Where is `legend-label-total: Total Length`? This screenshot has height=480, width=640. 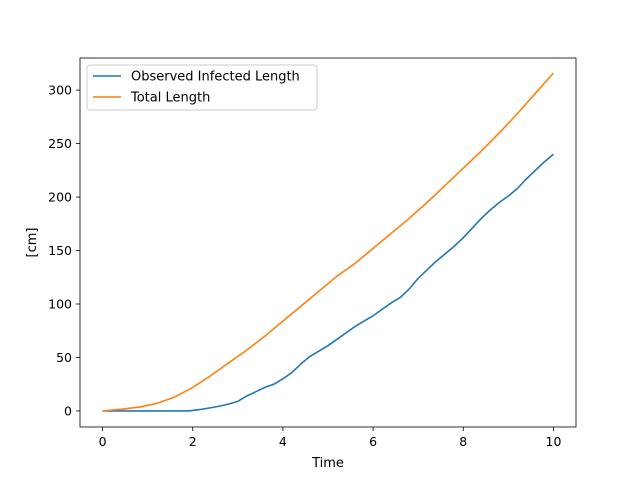 legend-label-total: Total Length is located at coordinates (170, 98).